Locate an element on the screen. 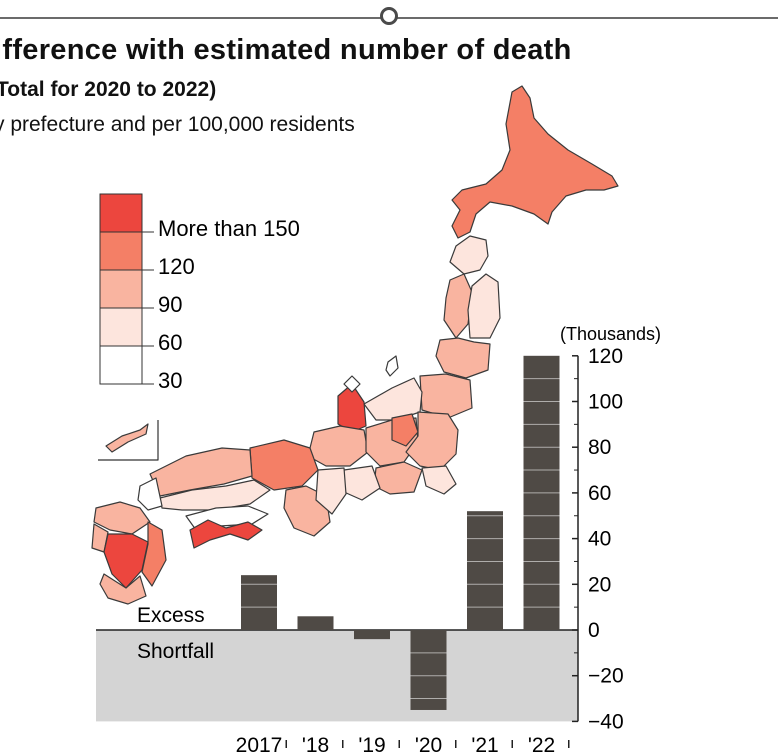 The height and width of the screenshot is (755, 778). map-inset-frame is located at coordinates (128, 440).